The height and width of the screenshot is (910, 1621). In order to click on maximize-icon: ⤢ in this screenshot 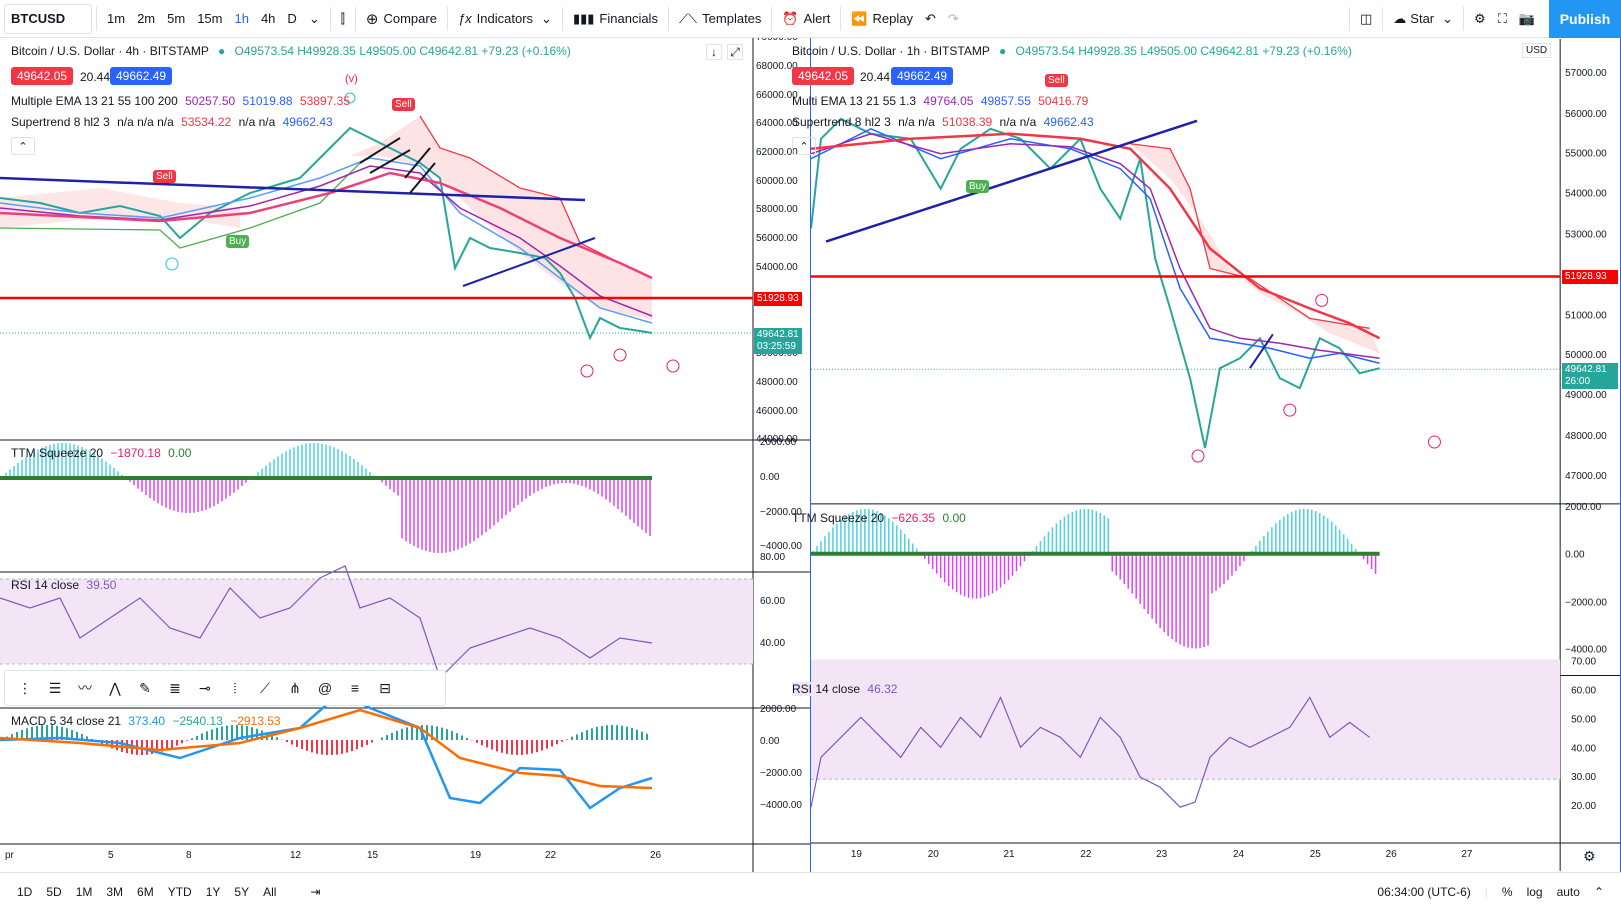, I will do `click(735, 52)`.